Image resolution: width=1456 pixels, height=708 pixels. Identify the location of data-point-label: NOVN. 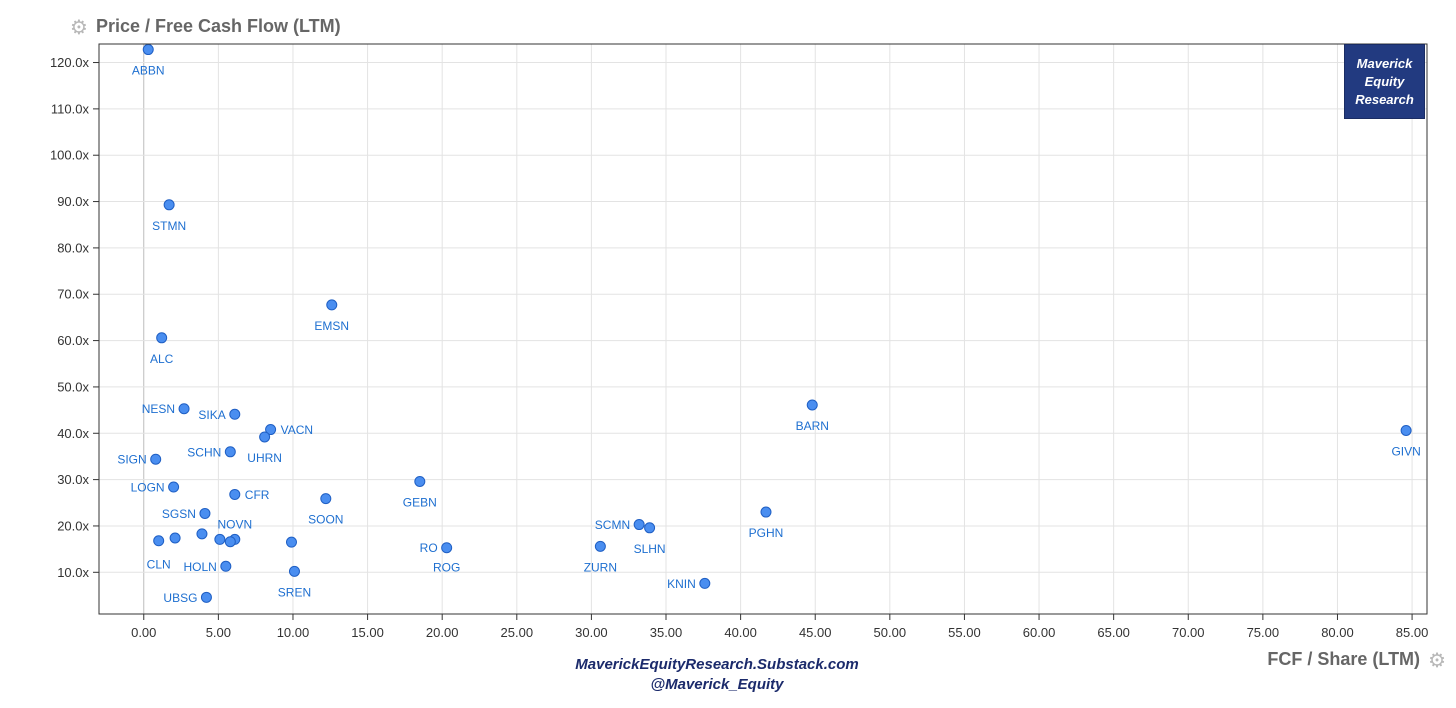
(234, 524).